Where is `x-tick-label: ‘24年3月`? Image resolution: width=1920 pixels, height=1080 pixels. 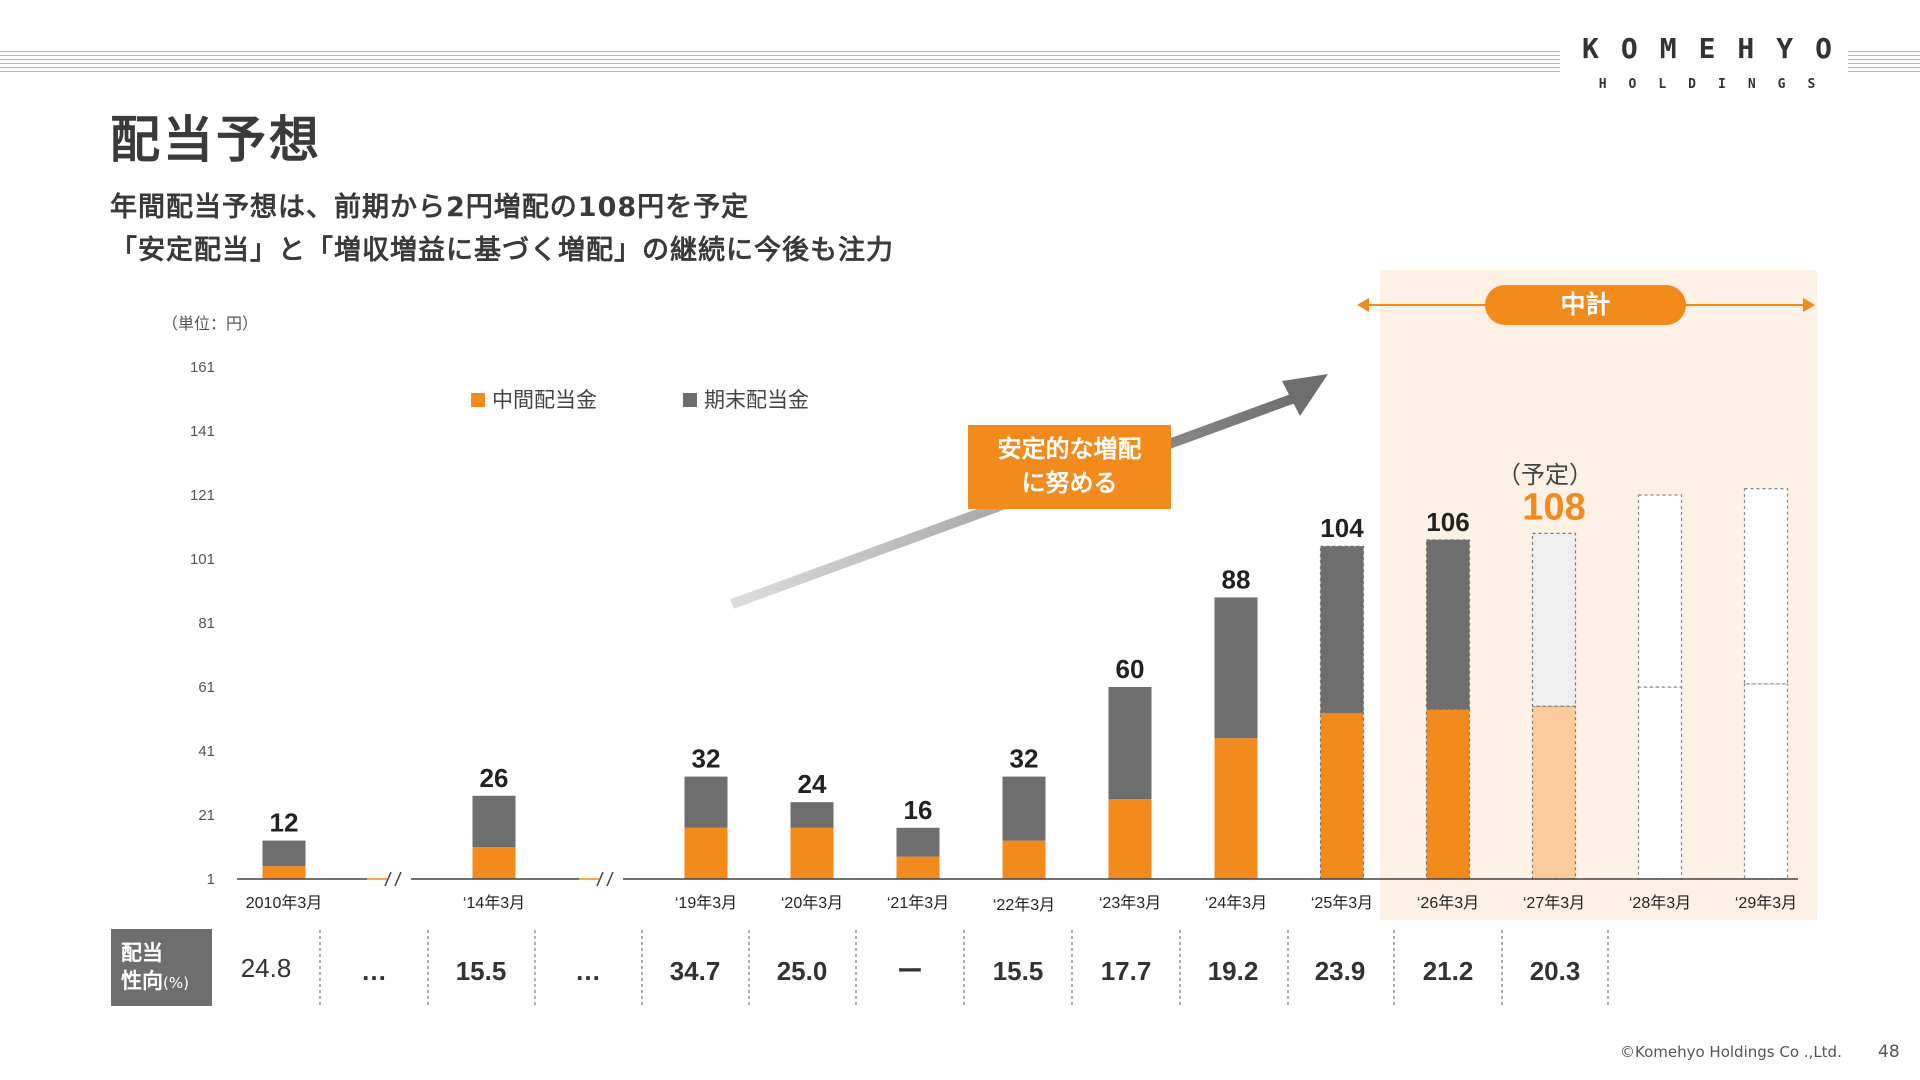 x-tick-label: ‘24年3月 is located at coordinates (1236, 903).